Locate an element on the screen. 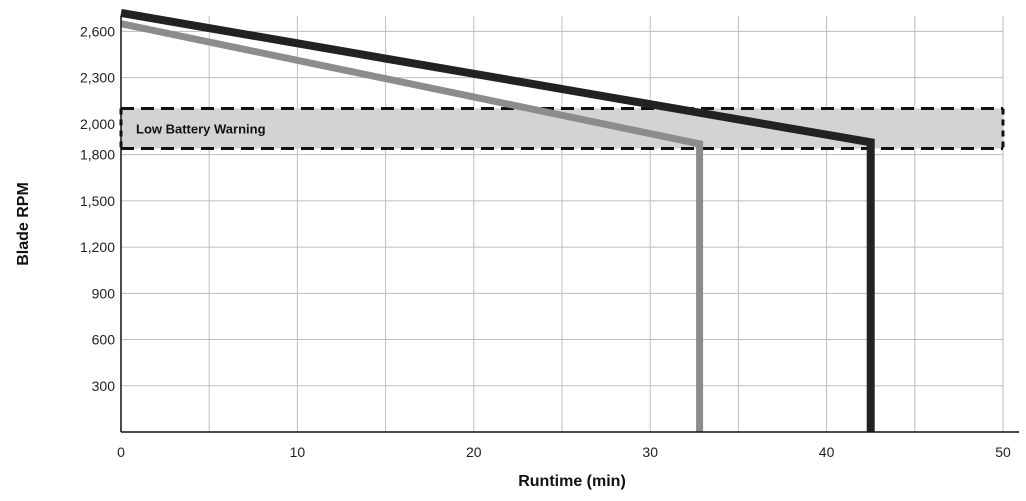  y-tick-label: 2,600 is located at coordinates (97, 31).